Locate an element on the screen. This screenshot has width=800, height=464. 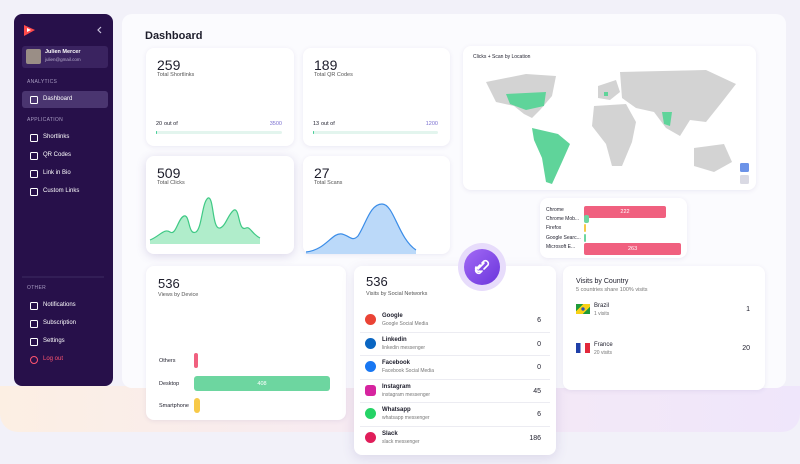
link-badge is located at coordinates (482, 267).